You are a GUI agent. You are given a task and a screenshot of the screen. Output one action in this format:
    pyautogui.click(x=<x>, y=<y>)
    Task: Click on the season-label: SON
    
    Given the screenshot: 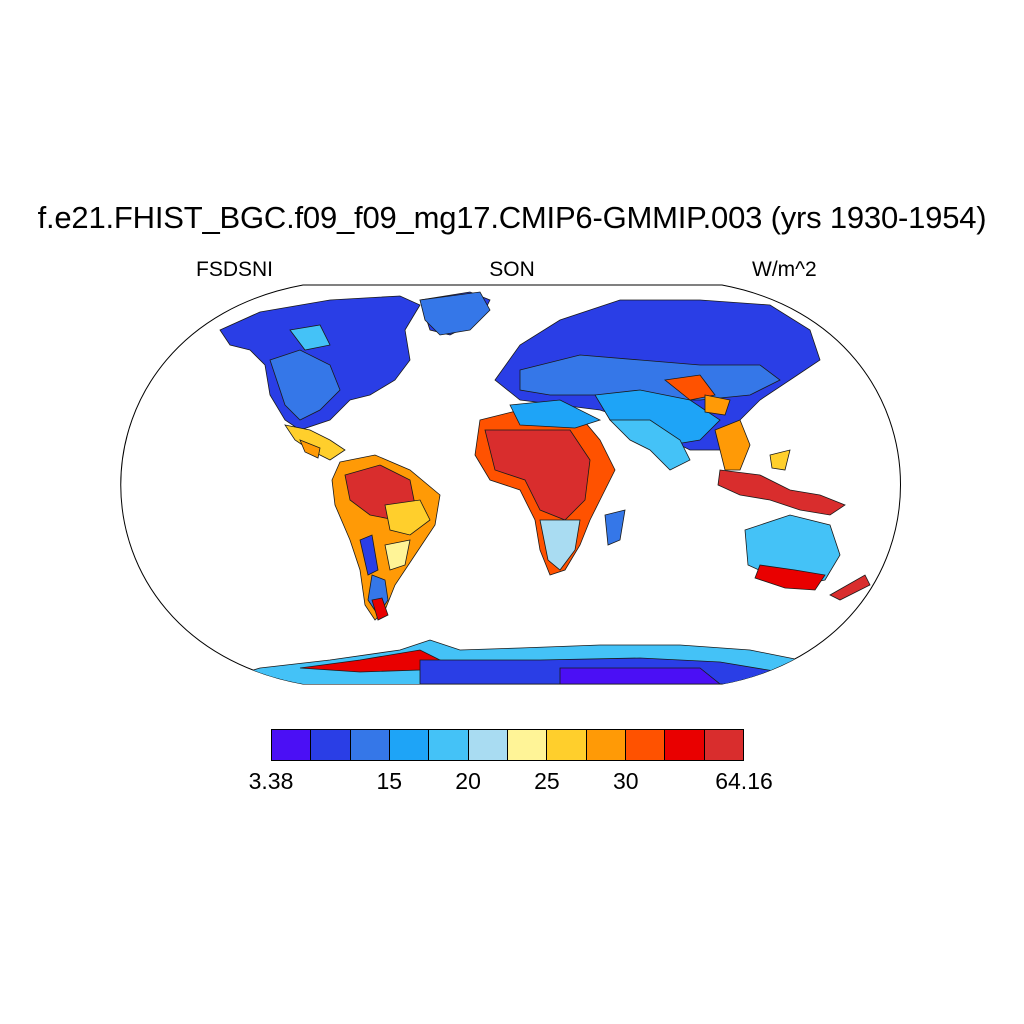 What is the action you would take?
    pyautogui.click(x=512, y=269)
    